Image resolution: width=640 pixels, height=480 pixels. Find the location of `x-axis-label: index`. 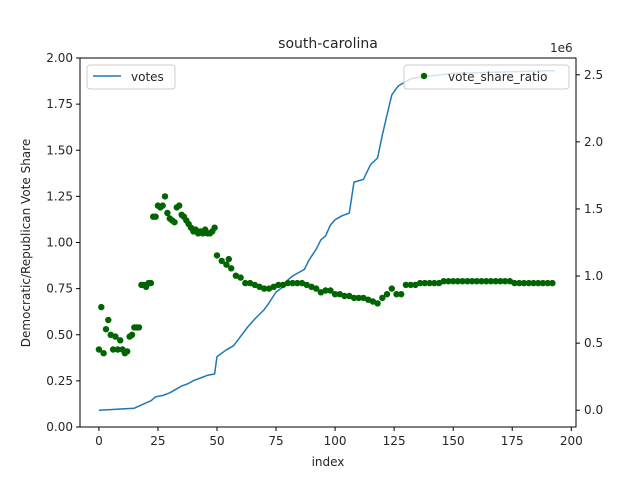

x-axis-label: index is located at coordinates (328, 462).